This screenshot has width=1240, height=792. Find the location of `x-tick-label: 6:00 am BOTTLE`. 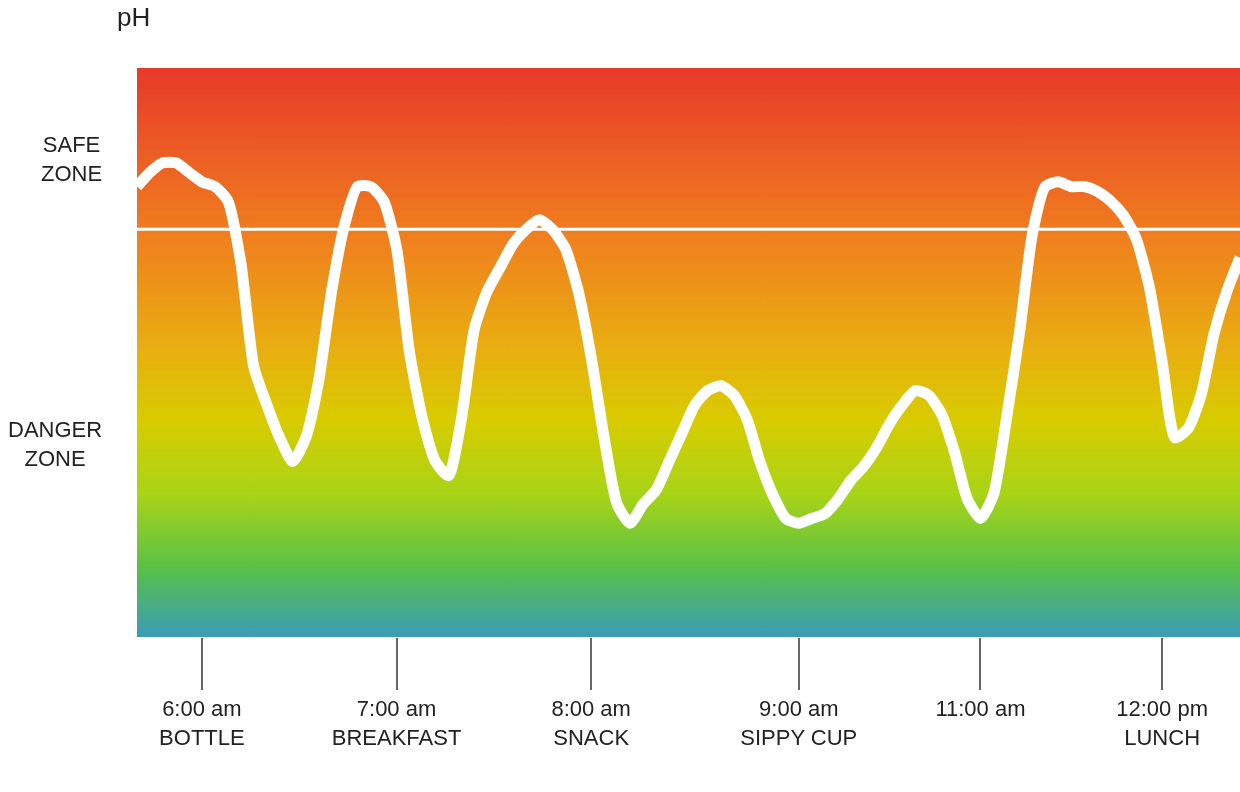

x-tick-label: 6:00 am BOTTLE is located at coordinates (202, 723).